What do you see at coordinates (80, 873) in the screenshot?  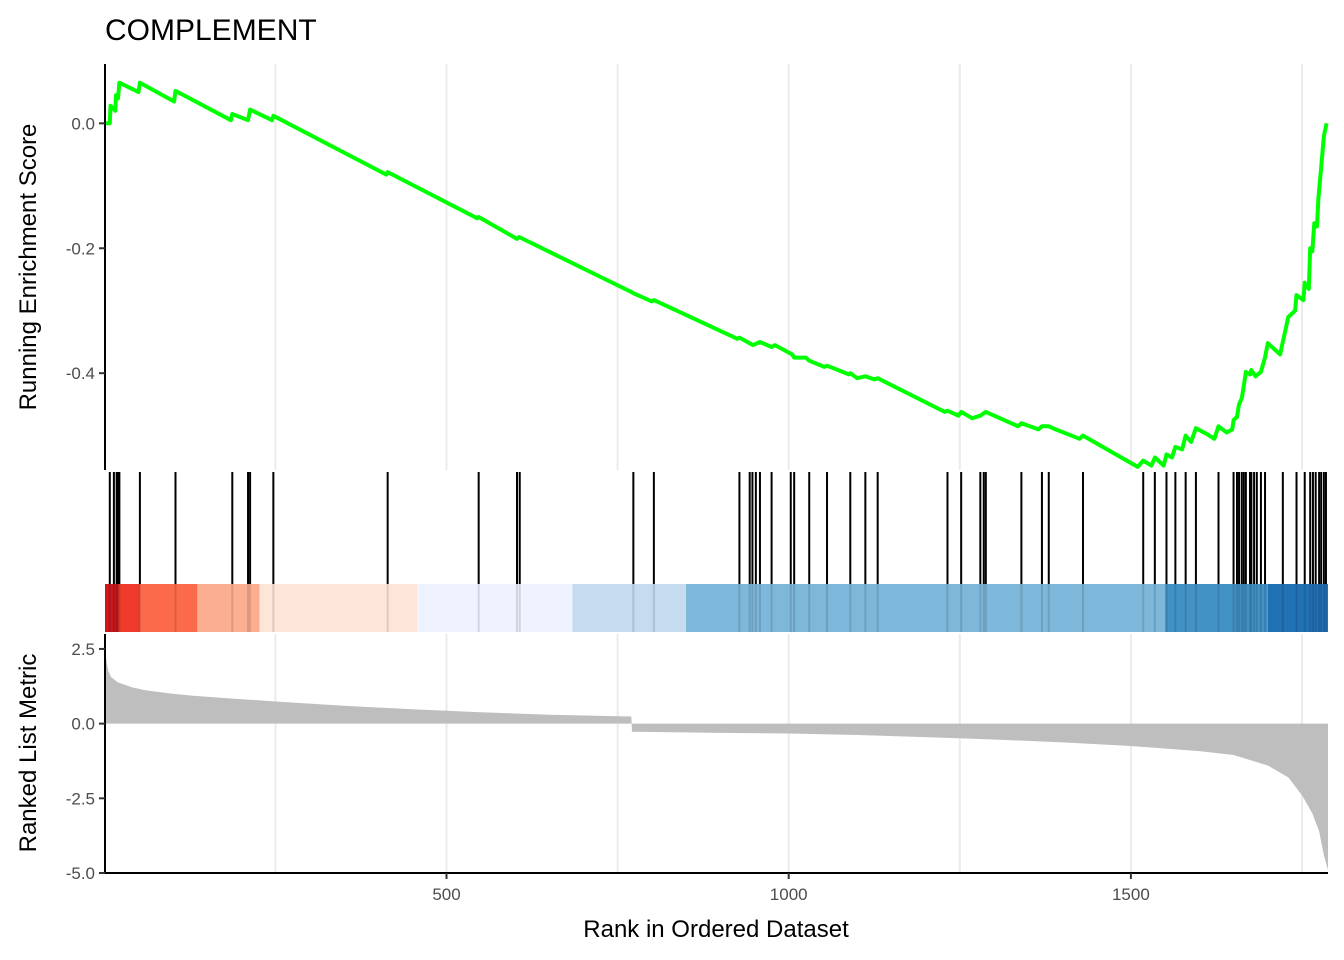 I see `y-tick-label-bottom: -5.0` at bounding box center [80, 873].